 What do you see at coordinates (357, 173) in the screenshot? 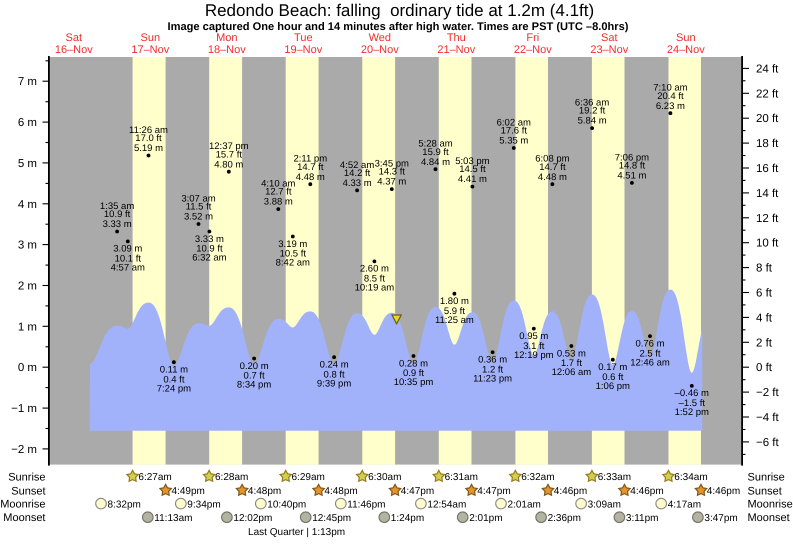
I see `svg-text: 14.2 ft` at bounding box center [357, 173].